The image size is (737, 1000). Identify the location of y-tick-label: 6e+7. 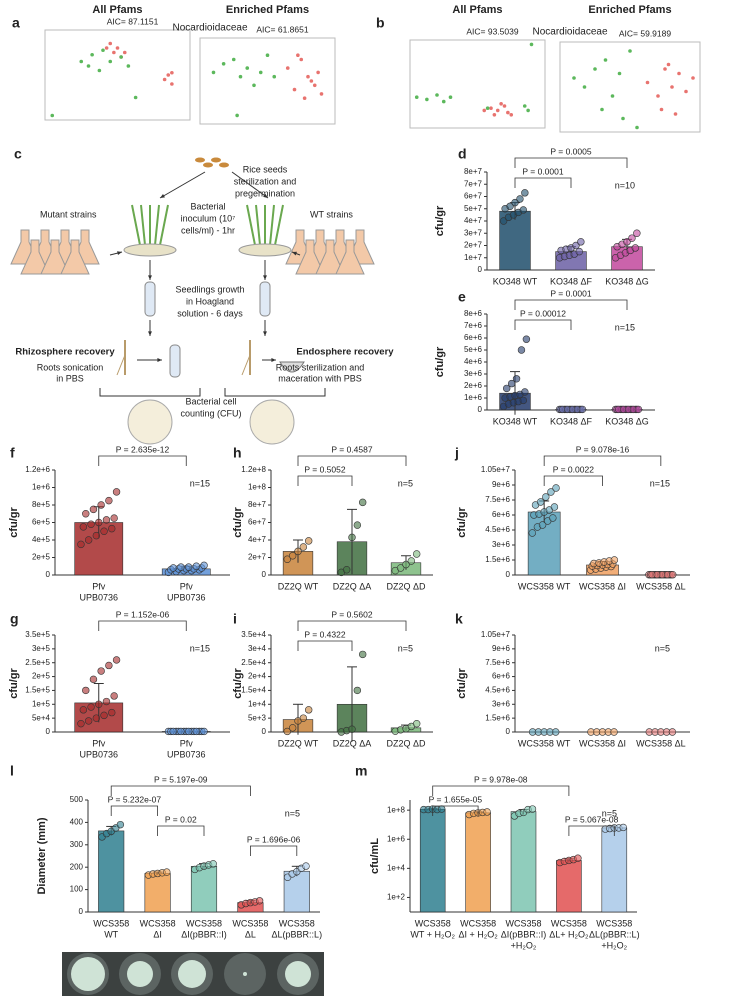
(257, 522).